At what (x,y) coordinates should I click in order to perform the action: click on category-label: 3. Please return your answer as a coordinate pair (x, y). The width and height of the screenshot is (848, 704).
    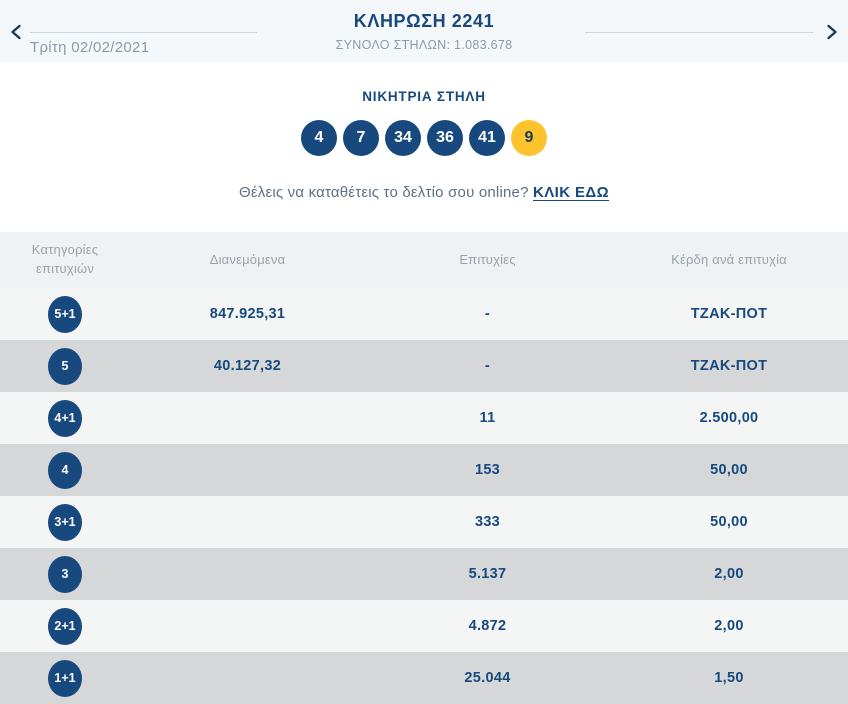
    Looking at the image, I should click on (65, 574).